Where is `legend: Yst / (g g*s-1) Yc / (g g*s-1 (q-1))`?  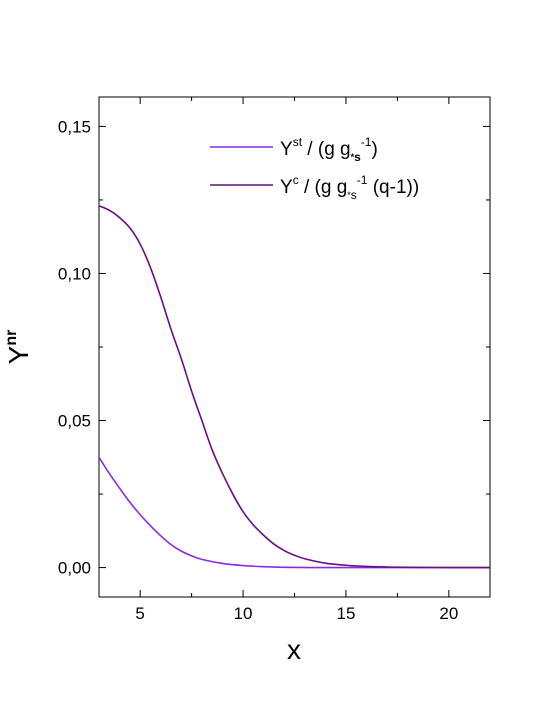 legend: Yst / (g g*s-1) Yc / (g g*s-1 (q-1)) is located at coordinates (314, 168).